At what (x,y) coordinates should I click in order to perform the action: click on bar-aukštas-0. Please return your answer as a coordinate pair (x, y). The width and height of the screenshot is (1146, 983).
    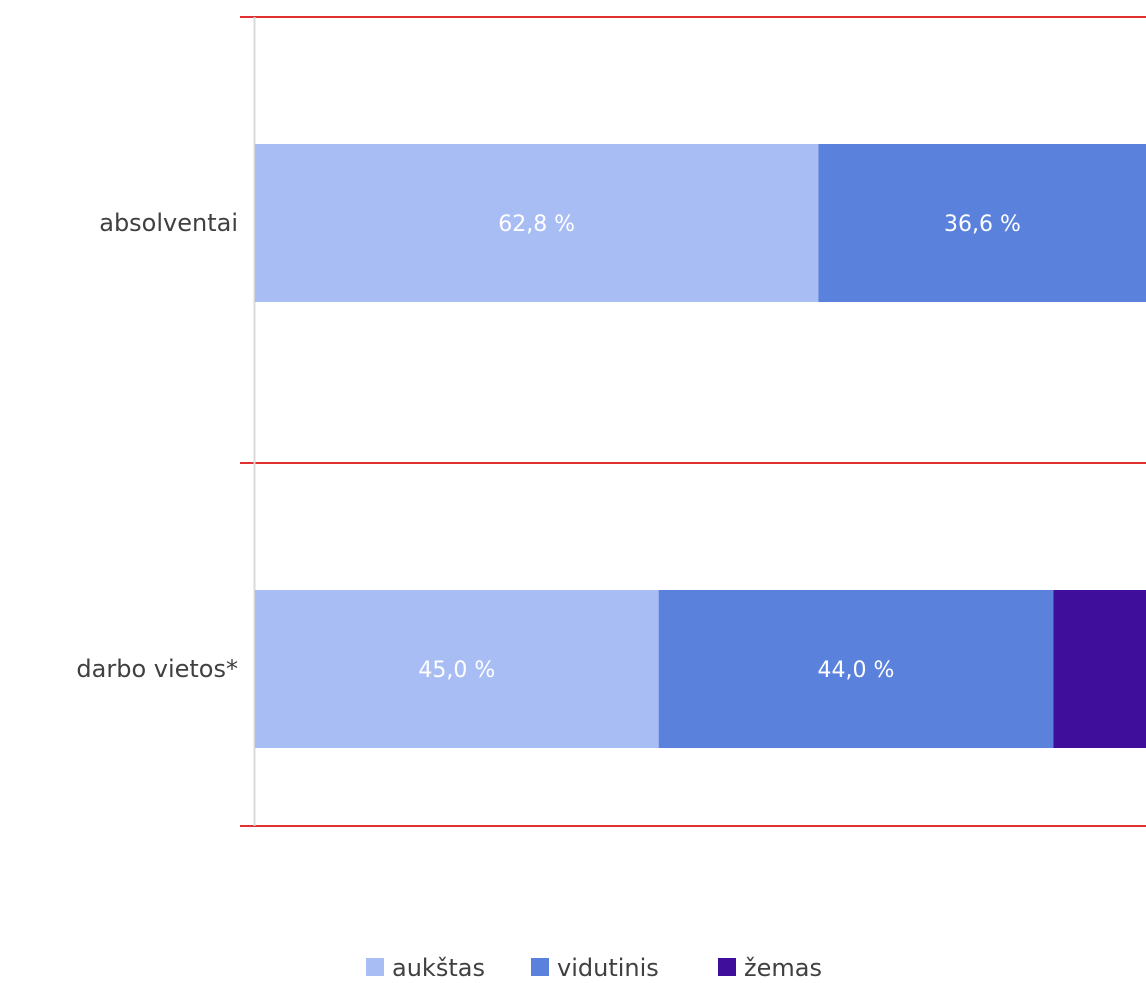
    Looking at the image, I should click on (537, 223).